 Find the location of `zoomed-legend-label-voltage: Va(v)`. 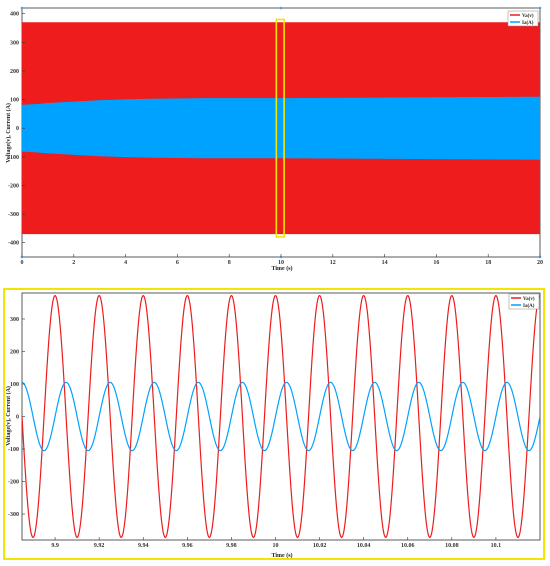

zoomed-legend-label-voltage: Va(v) is located at coordinates (529, 299).